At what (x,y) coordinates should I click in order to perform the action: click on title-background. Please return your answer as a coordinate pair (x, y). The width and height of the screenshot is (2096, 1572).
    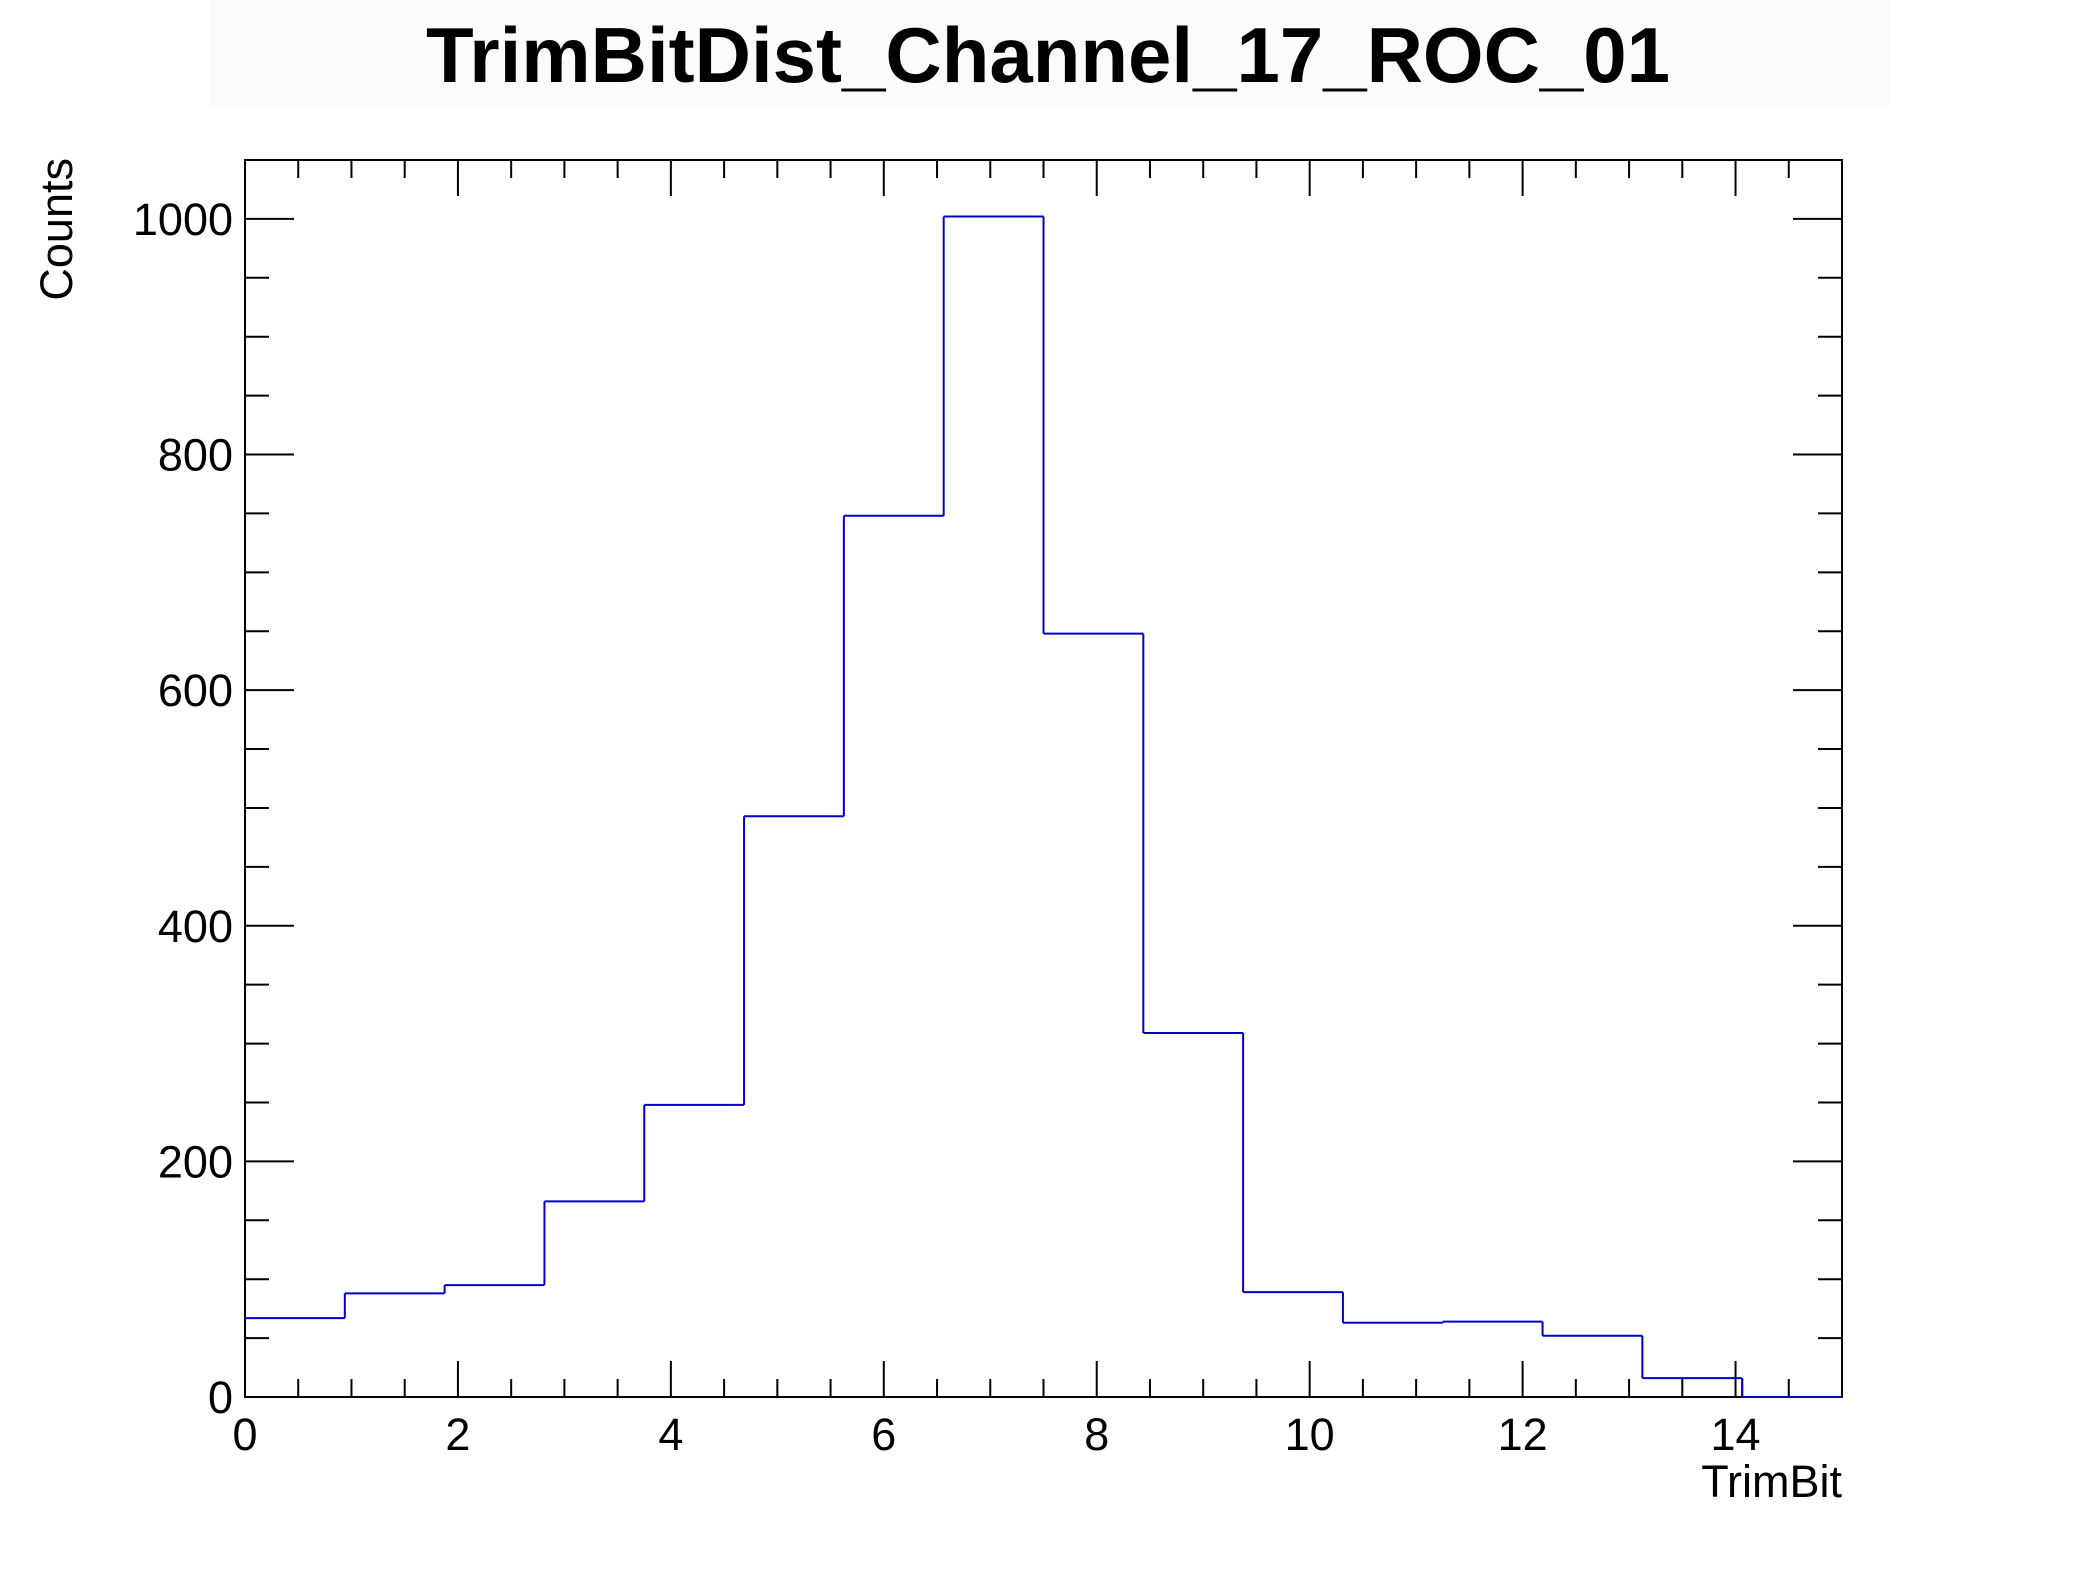
    Looking at the image, I should click on (1050, 54).